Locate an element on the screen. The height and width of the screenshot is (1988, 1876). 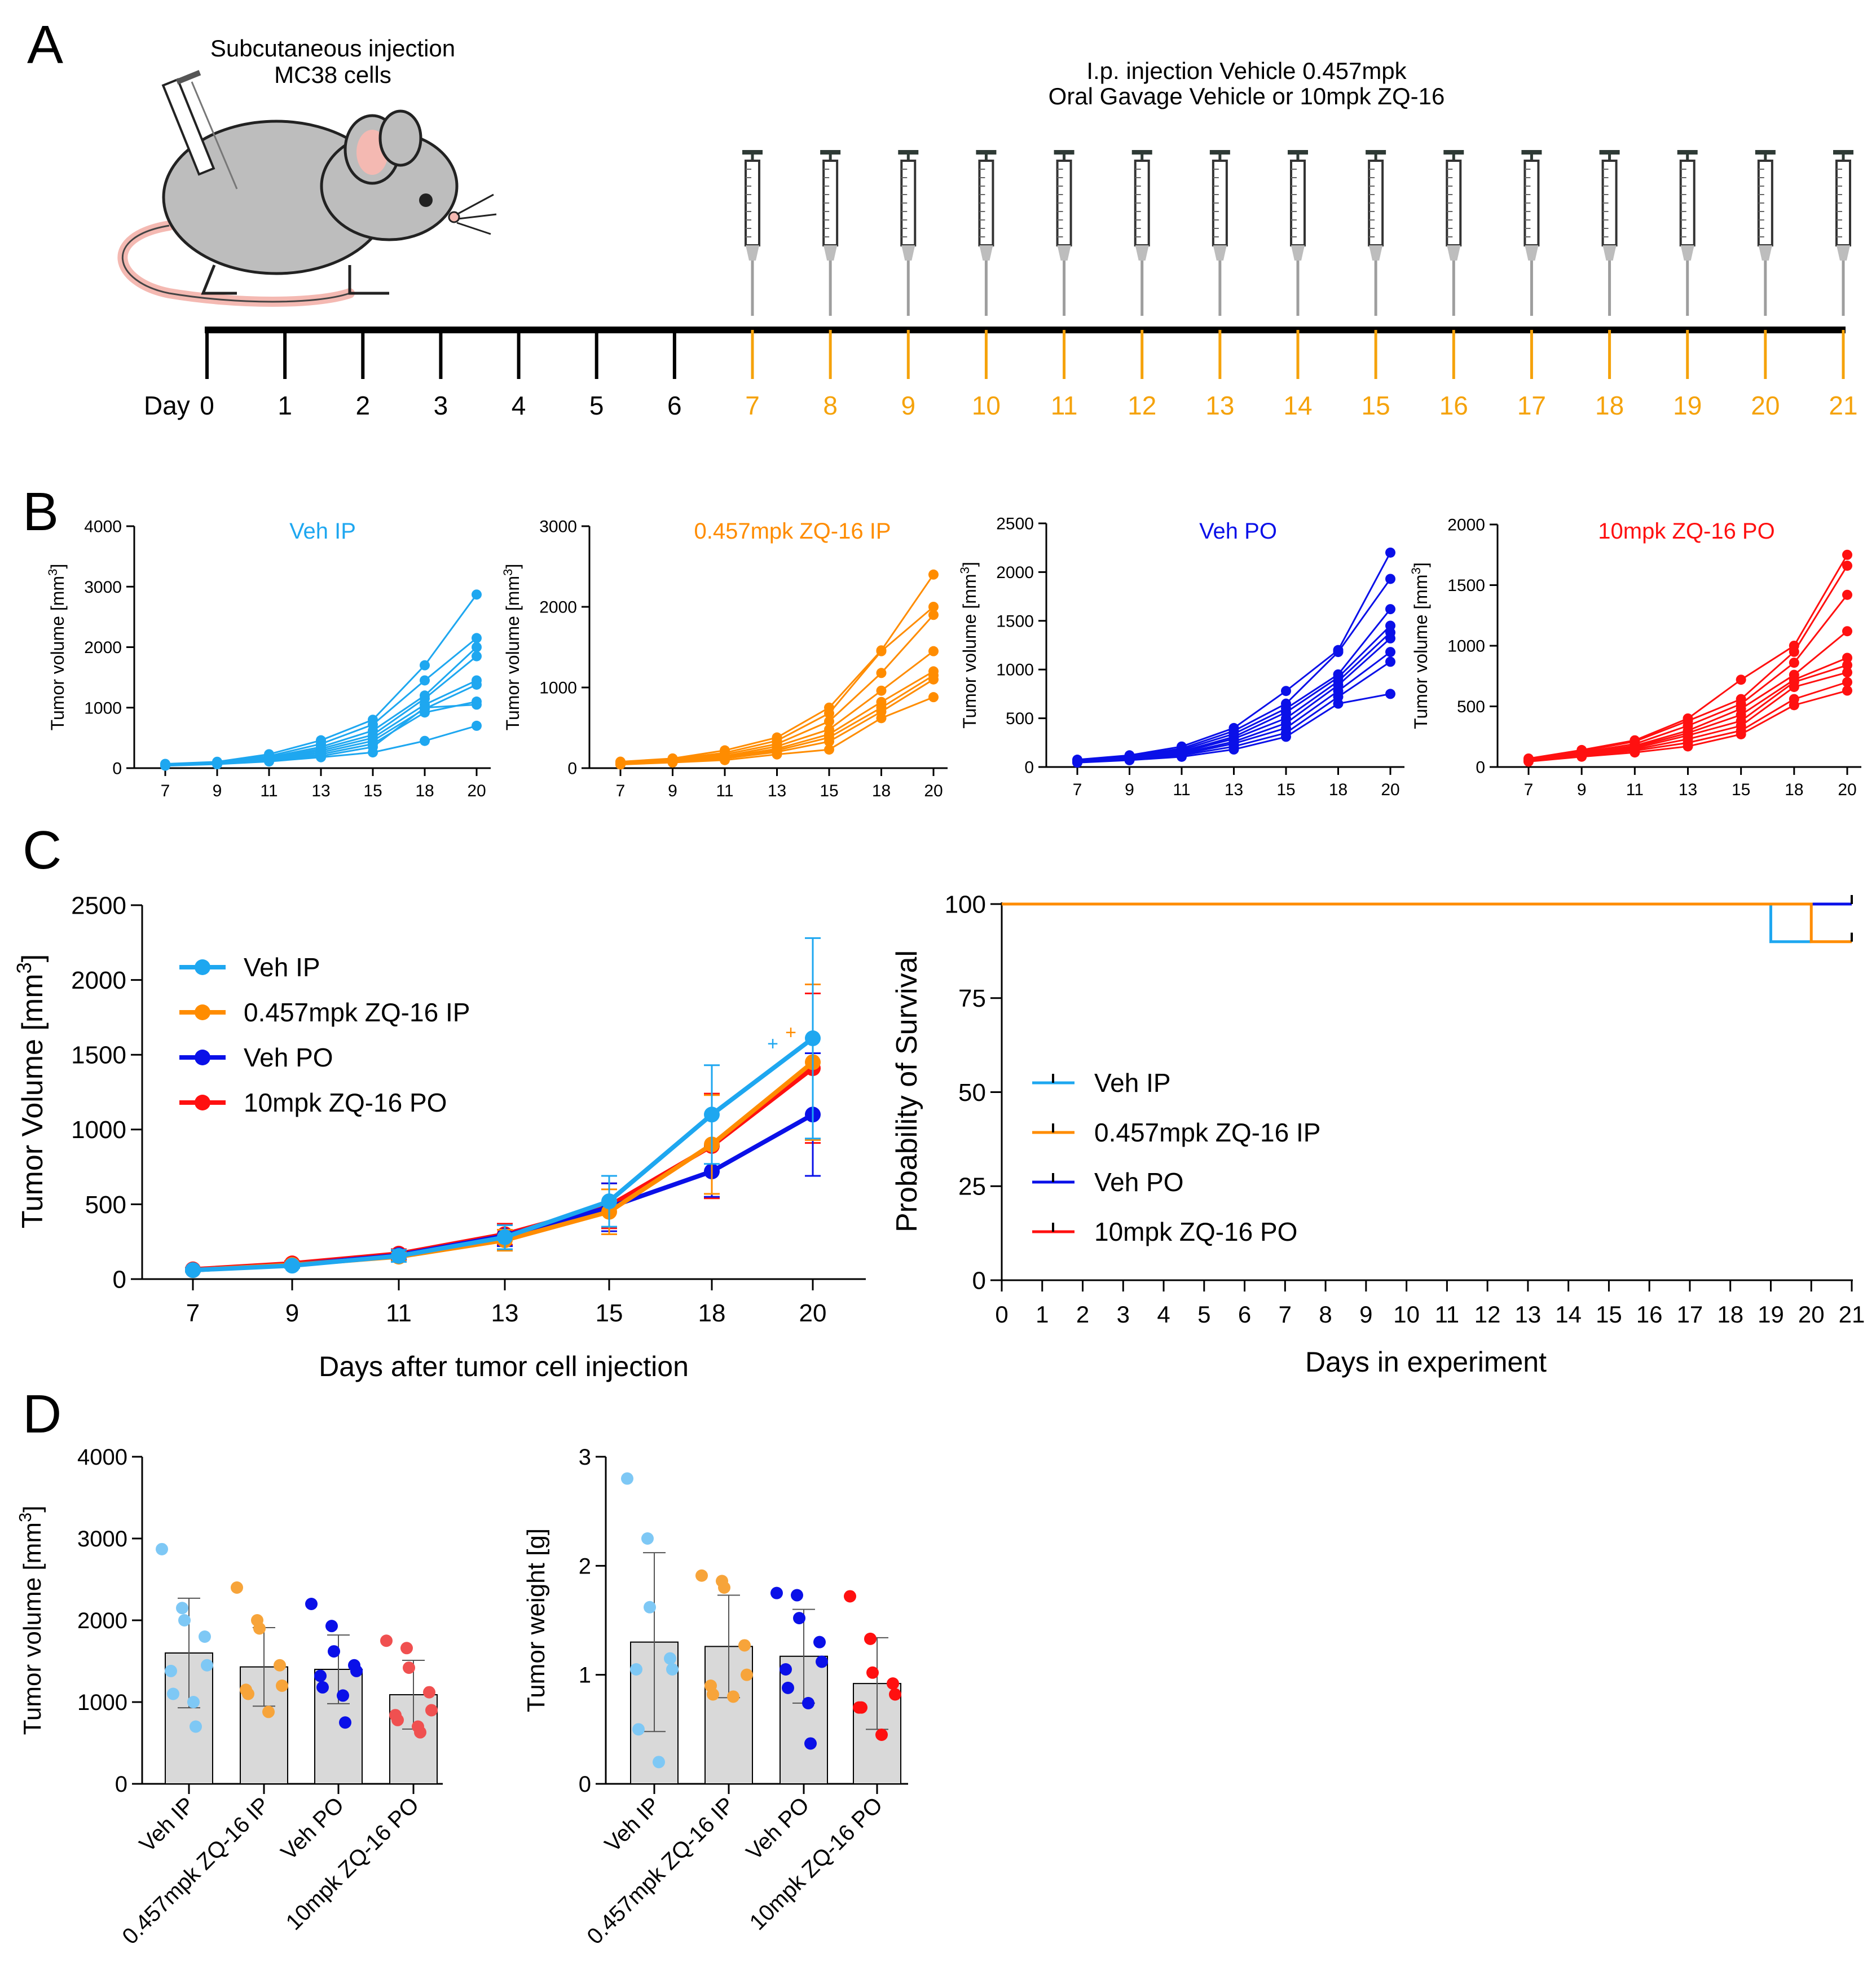
y-tick-label: 2 is located at coordinates (585, 1566).